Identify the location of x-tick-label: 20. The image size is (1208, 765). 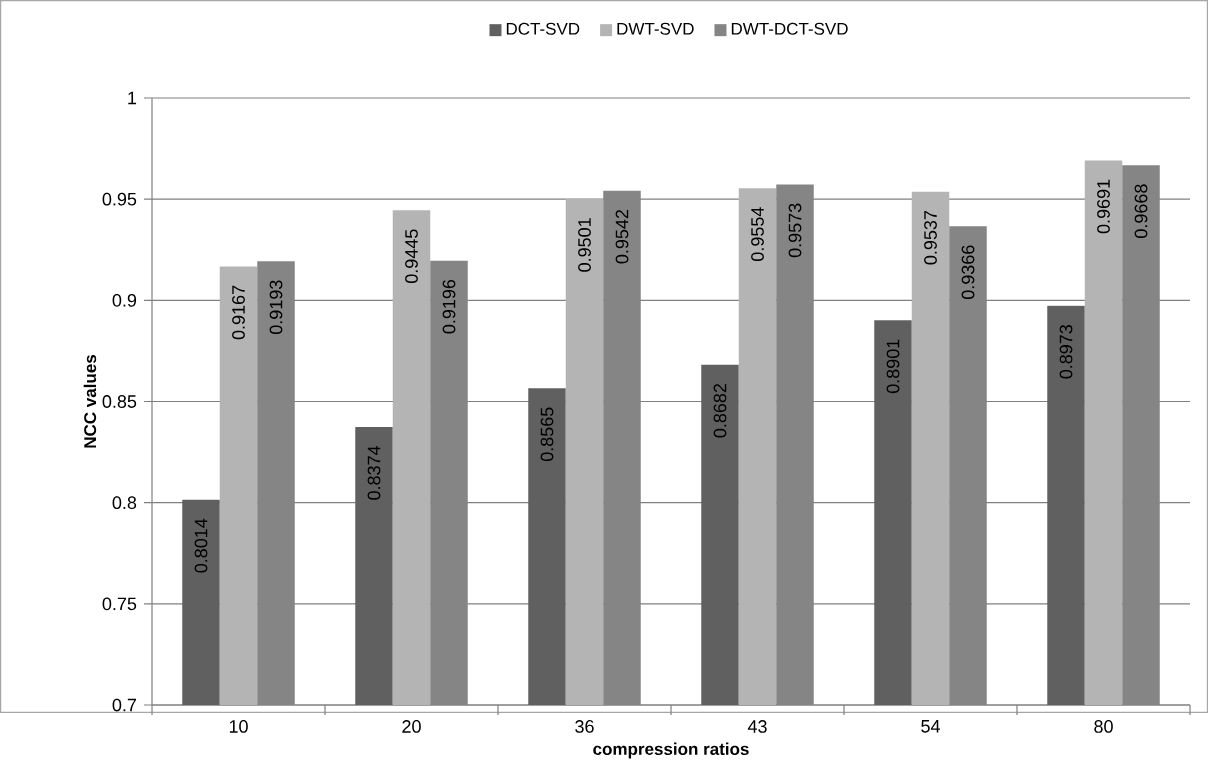
(411, 726).